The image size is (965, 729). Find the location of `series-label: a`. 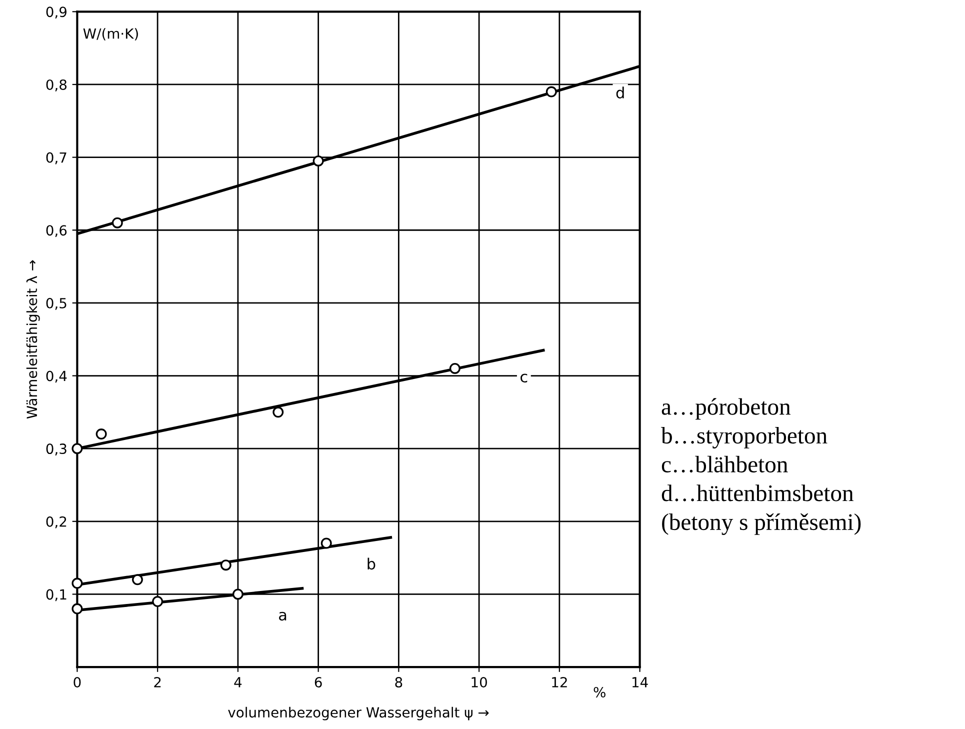

series-label: a is located at coordinates (282, 616).